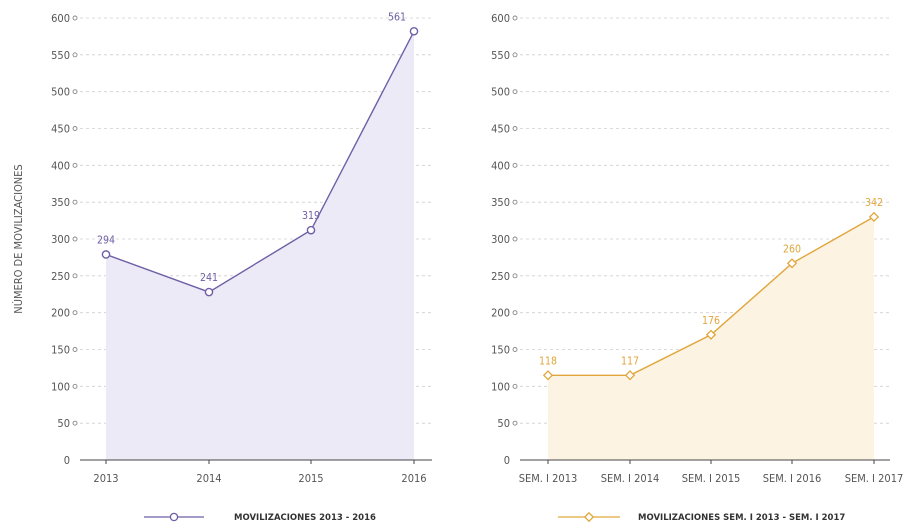 The width and height of the screenshot is (904, 523). Describe the element at coordinates (208, 478) in the screenshot. I see `x-tick-label: 2014` at that location.